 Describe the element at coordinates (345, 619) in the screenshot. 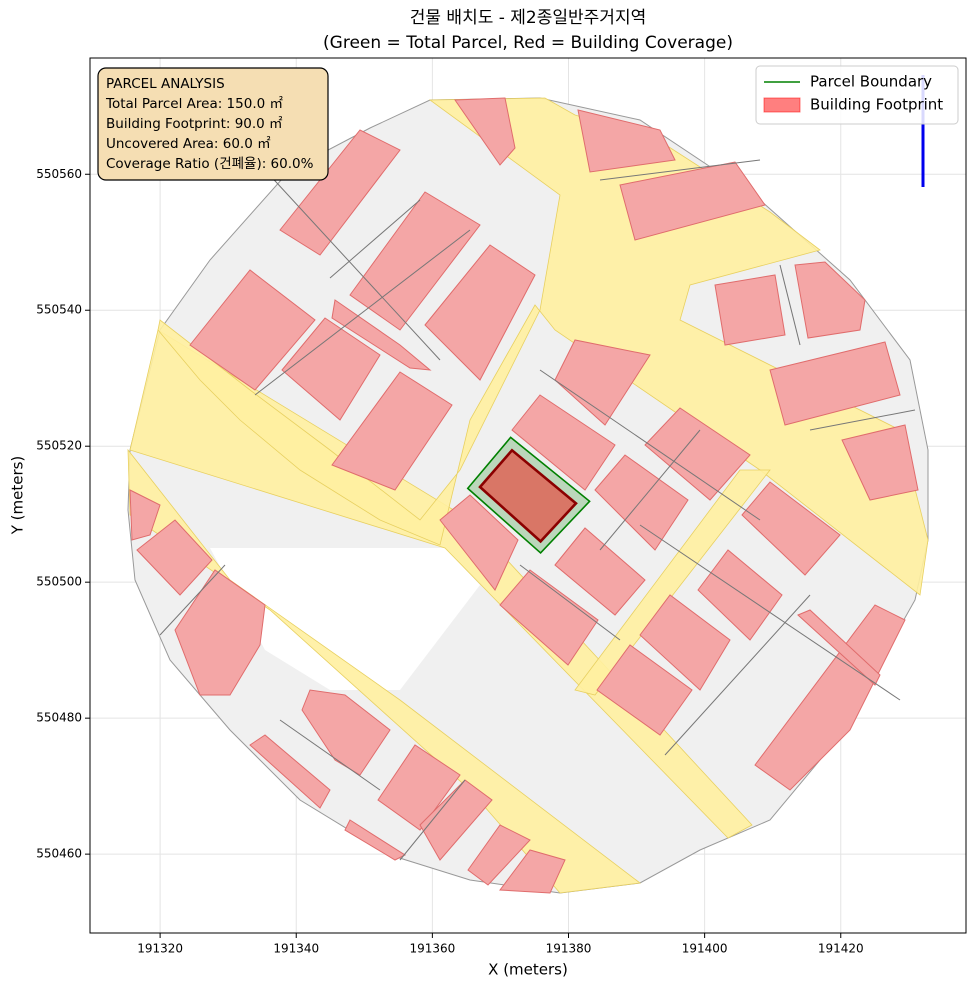

I see `open-area` at that location.